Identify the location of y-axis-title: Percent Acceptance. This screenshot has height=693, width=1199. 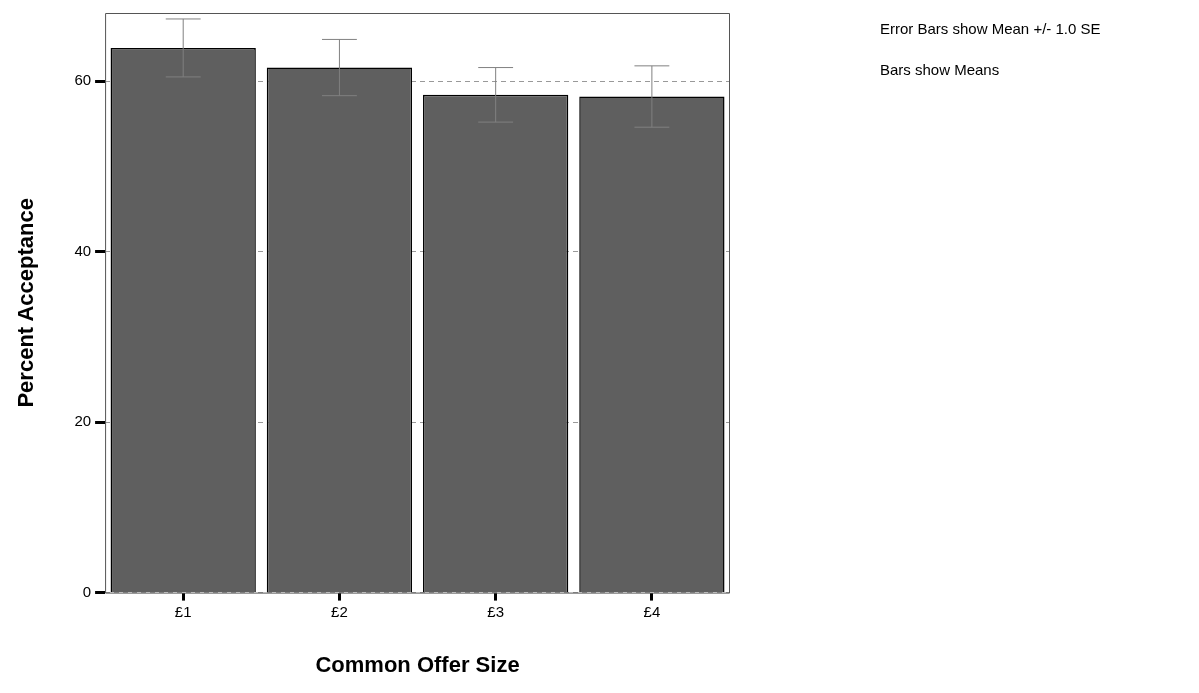
(26, 303).